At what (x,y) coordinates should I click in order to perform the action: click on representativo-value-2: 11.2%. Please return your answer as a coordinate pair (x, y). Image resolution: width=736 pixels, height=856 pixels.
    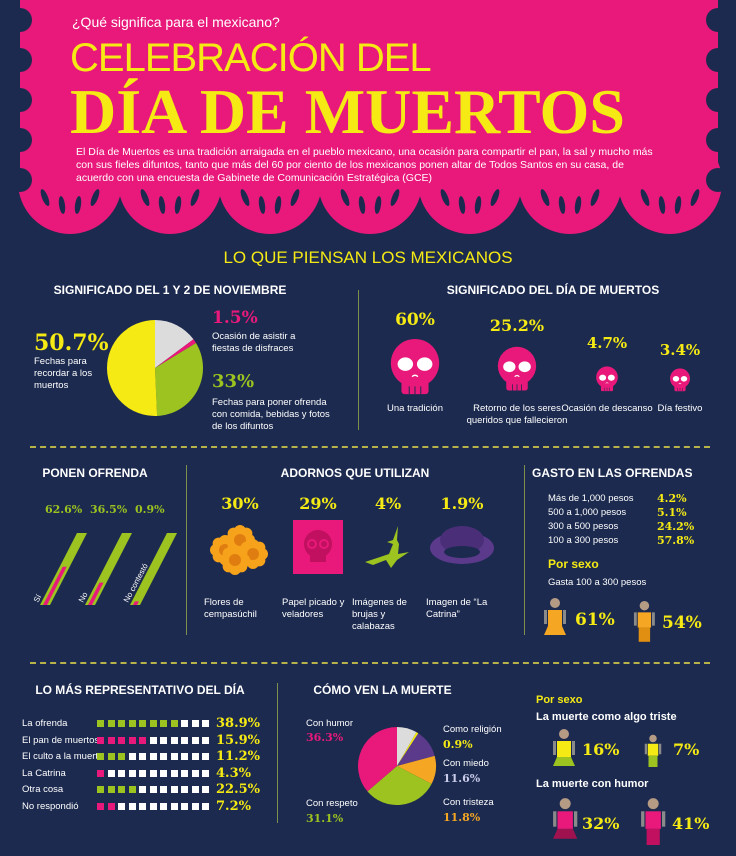
    Looking at the image, I should click on (238, 756).